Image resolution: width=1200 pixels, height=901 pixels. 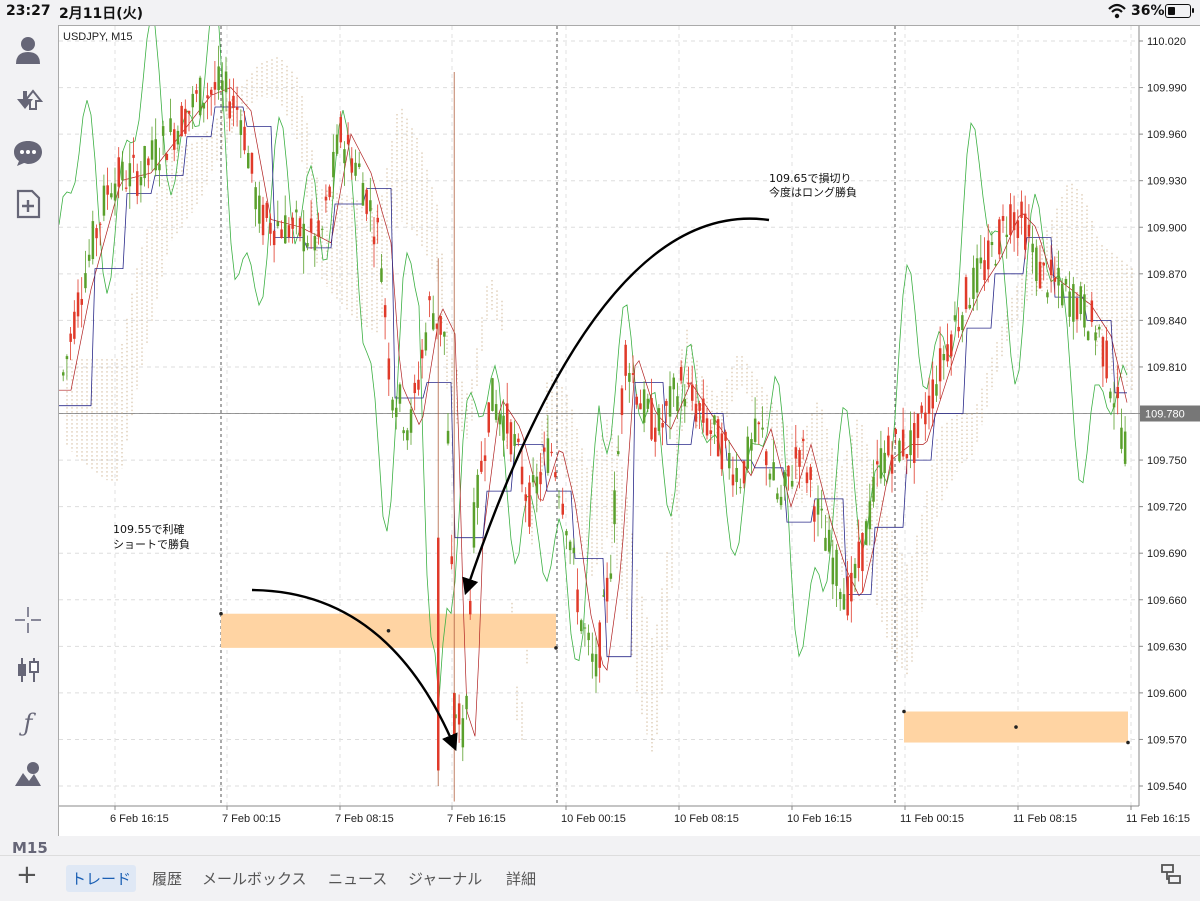 I want to click on chat-icon, so click(x=28, y=152).